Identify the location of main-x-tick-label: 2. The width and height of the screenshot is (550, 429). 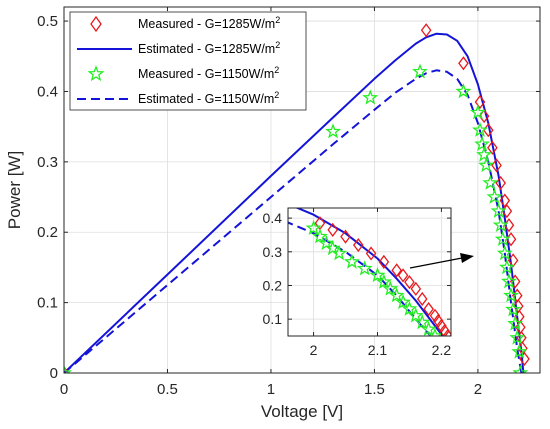
(478, 389).